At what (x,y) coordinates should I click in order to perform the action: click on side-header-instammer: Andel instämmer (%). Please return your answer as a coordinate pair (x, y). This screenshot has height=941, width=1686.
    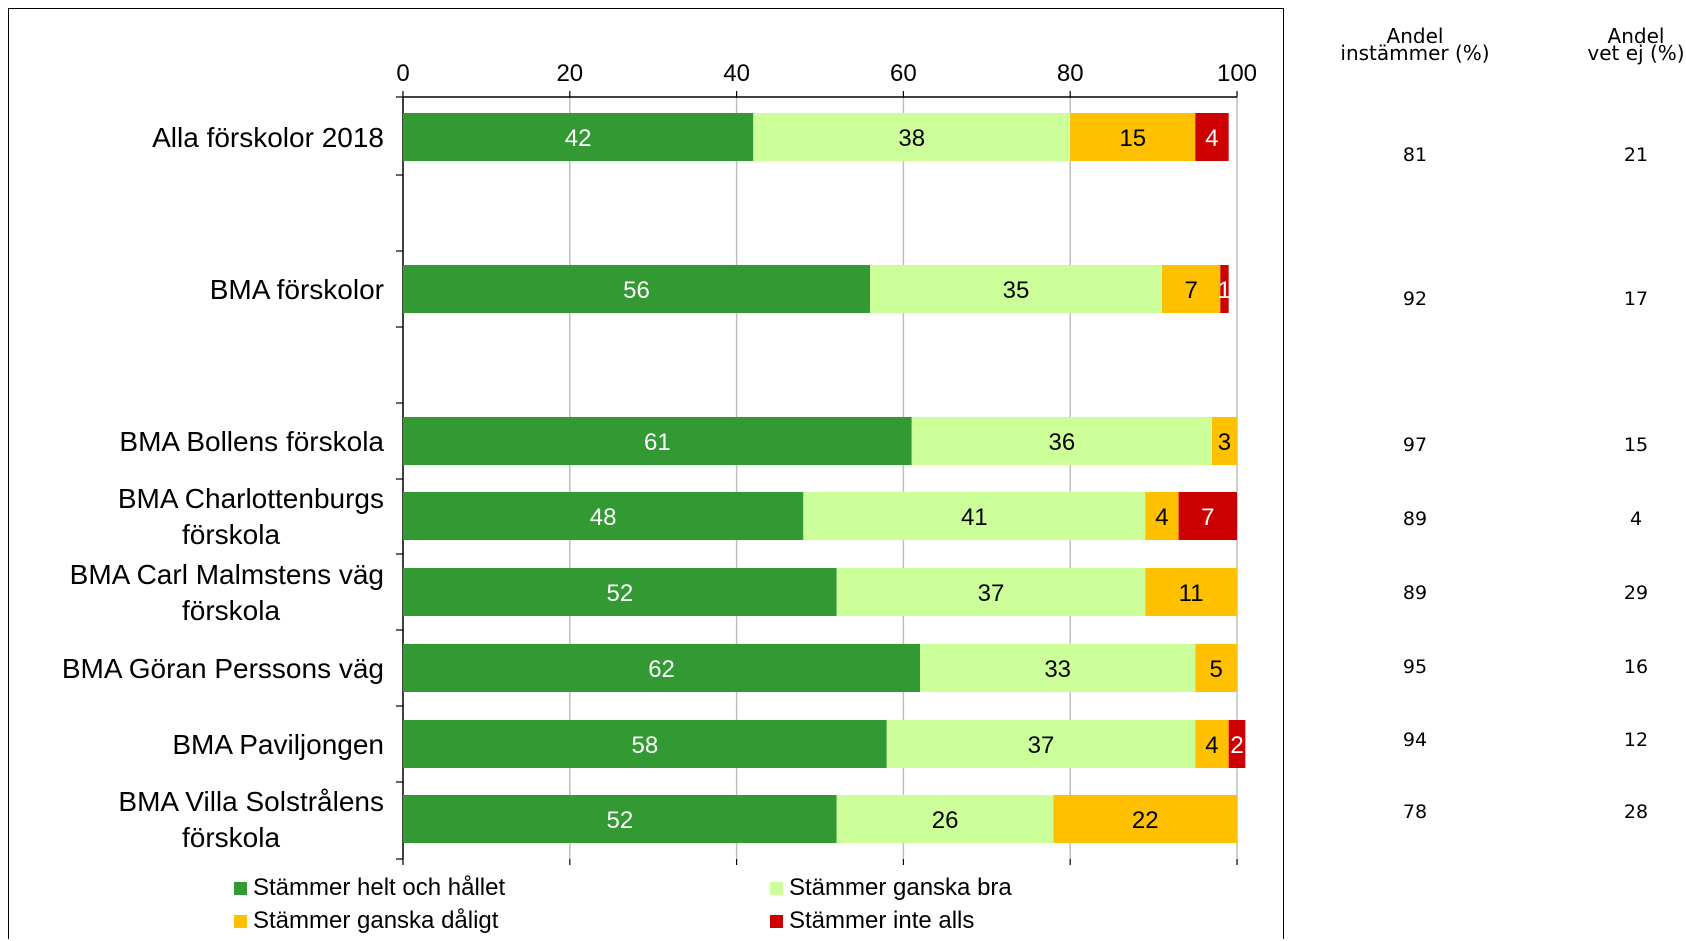
    Looking at the image, I should click on (1415, 44).